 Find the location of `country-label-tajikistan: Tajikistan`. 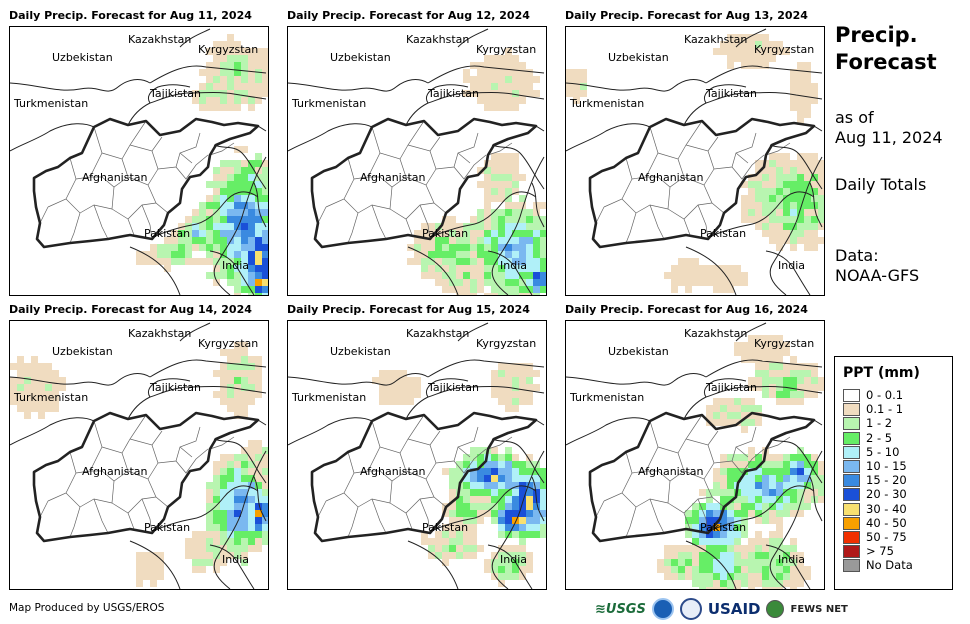

country-label-tajikistan: Tajikistan is located at coordinates (453, 387).